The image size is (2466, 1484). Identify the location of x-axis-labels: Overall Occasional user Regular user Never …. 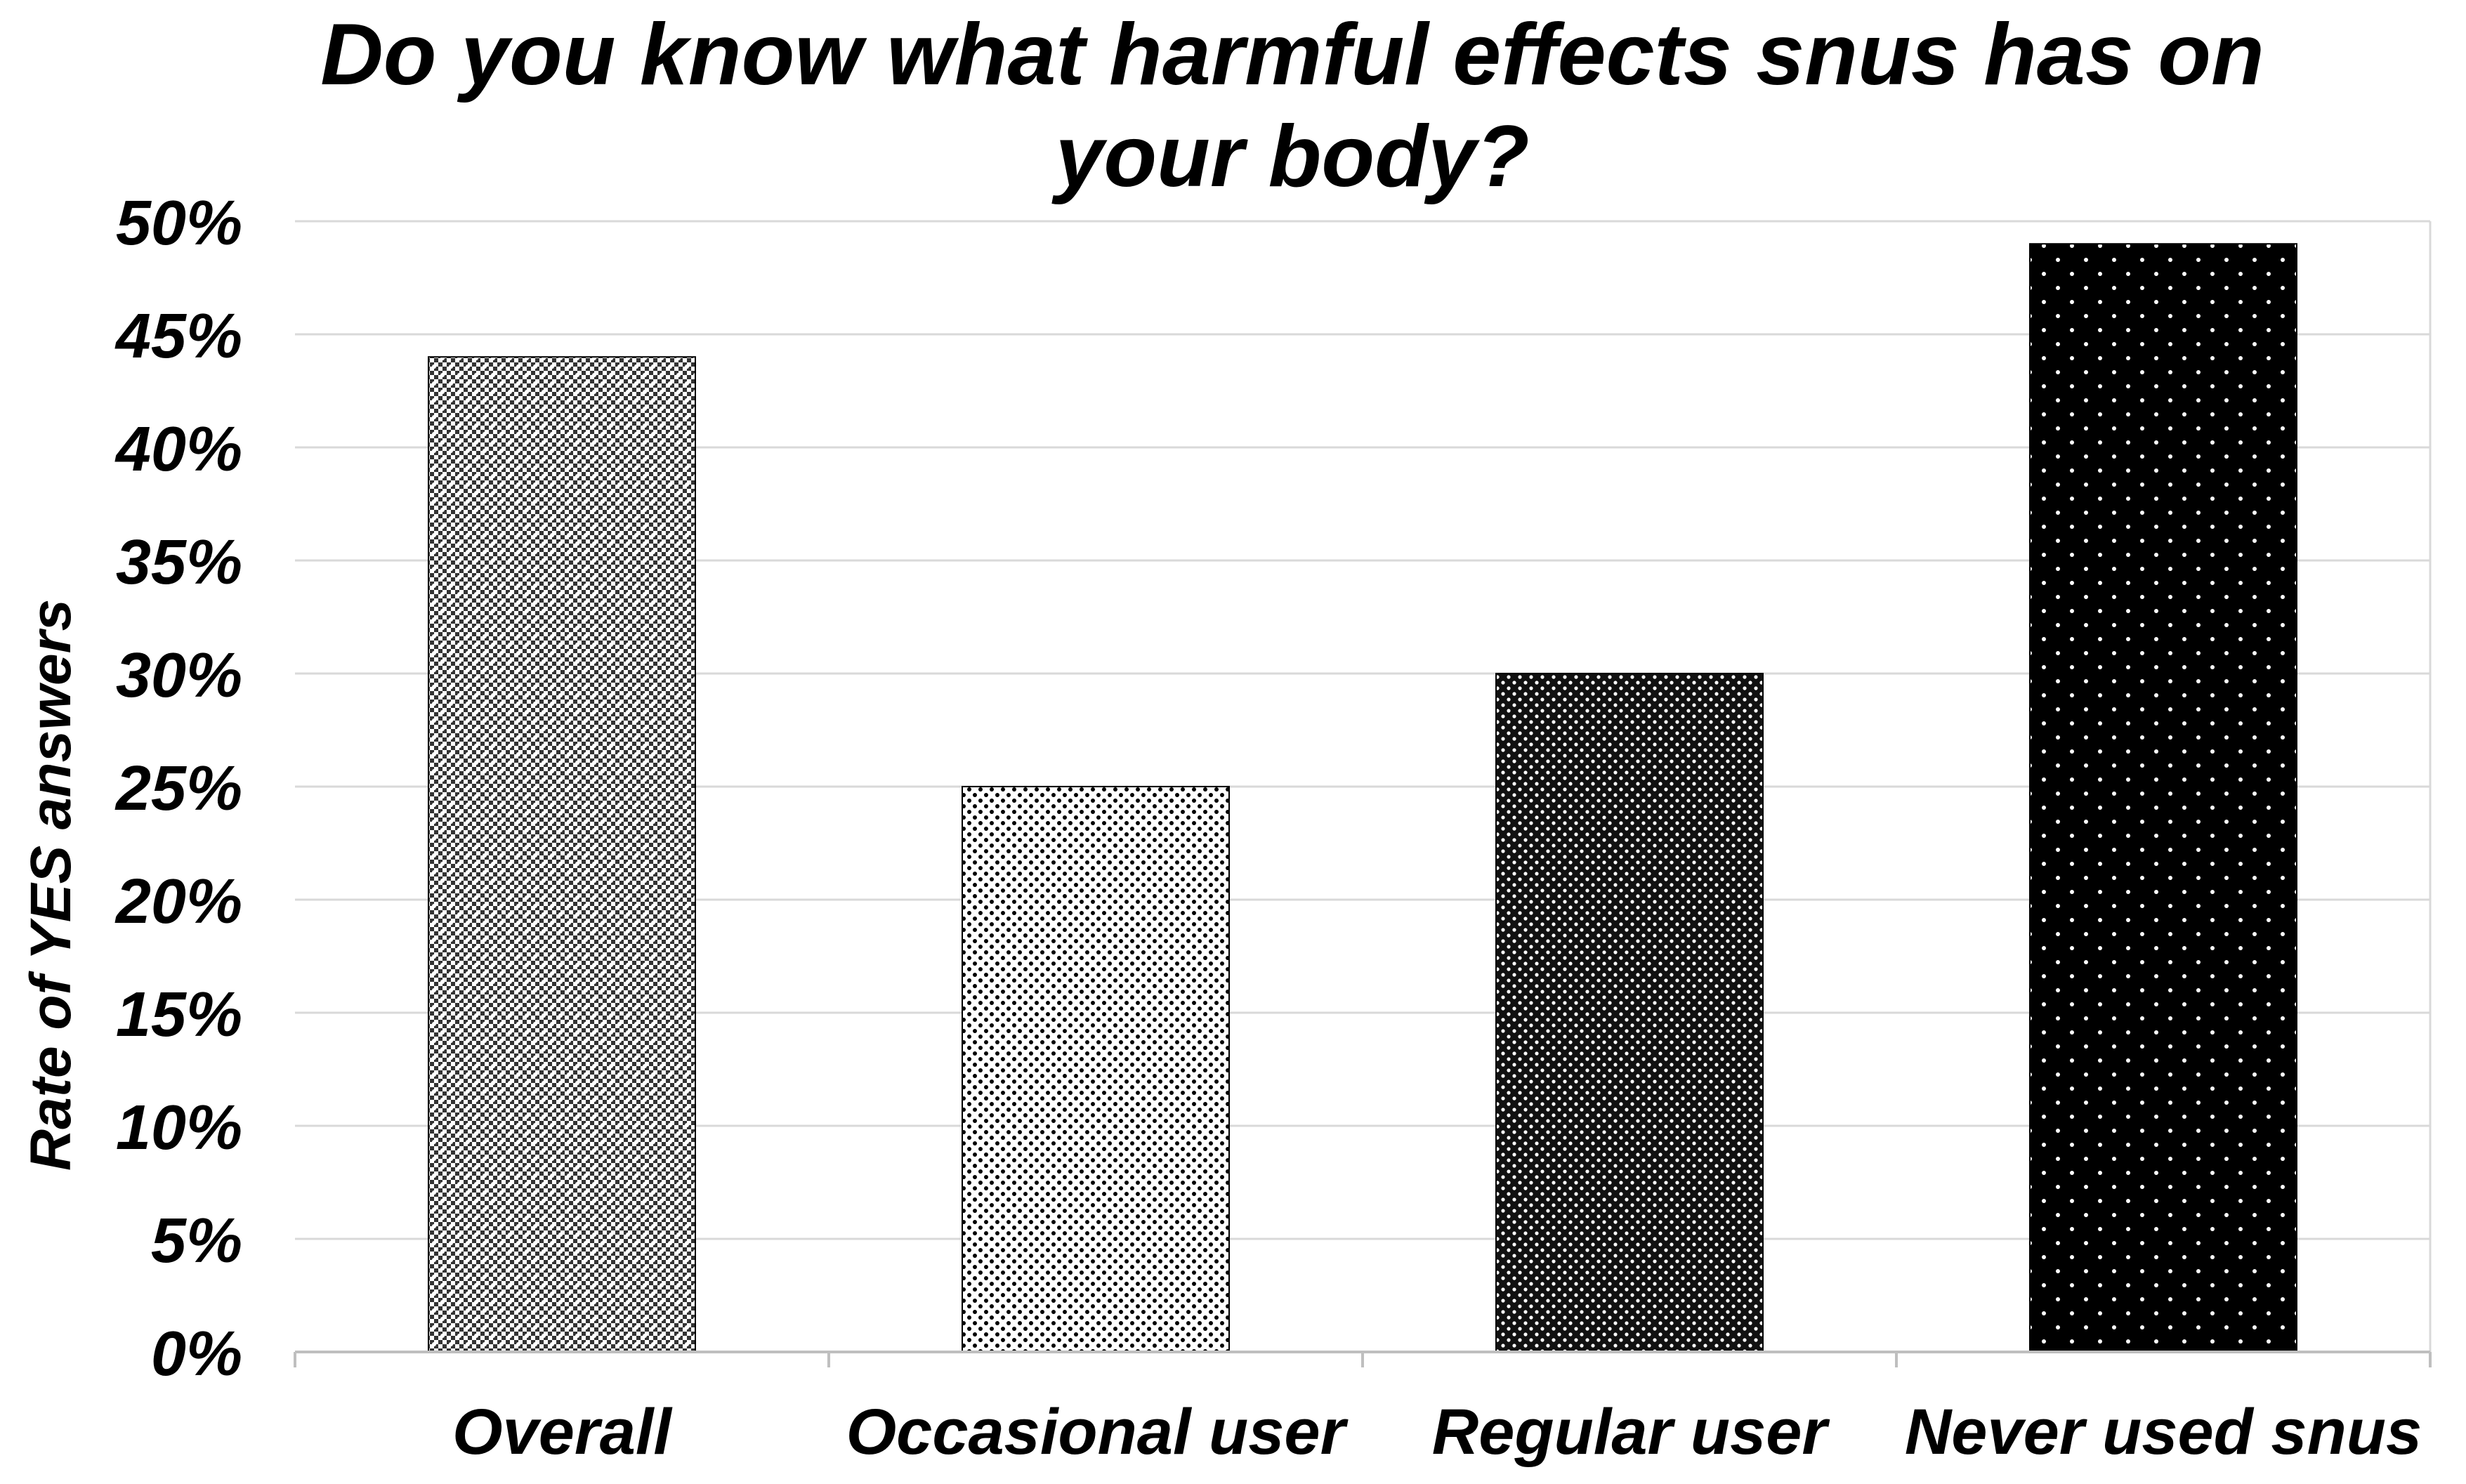
(1437, 1432).